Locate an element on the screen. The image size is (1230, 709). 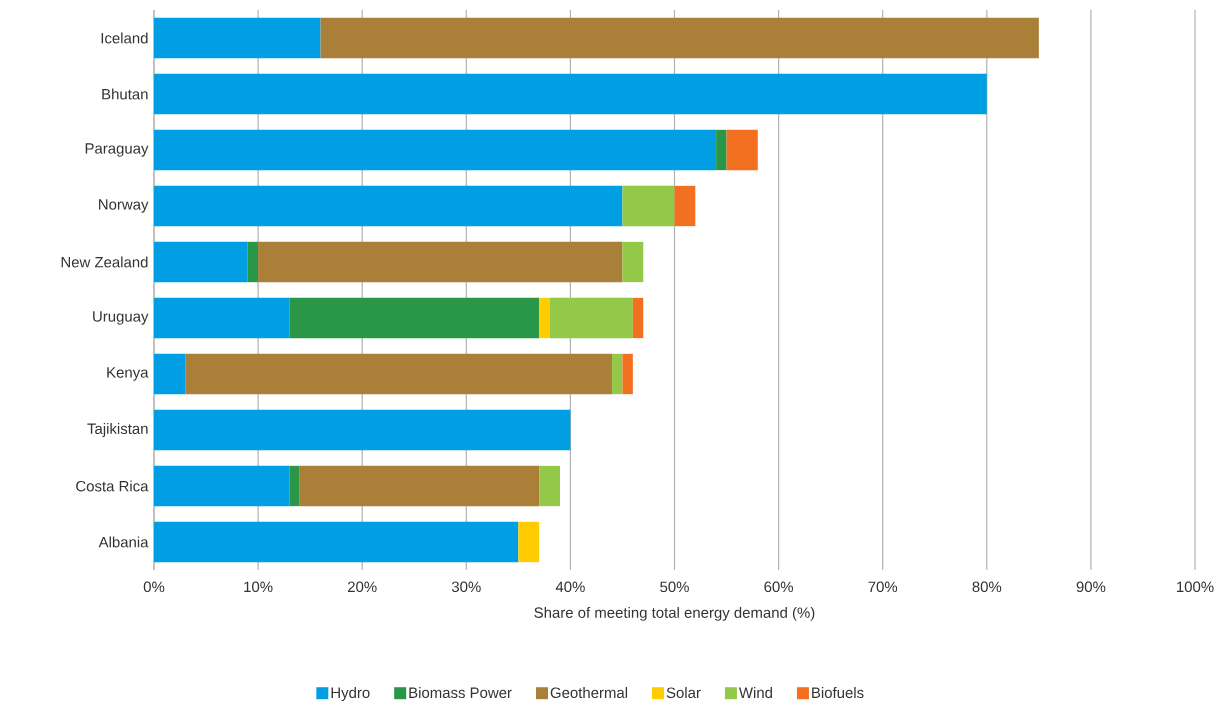
y-tick-label: Kenya is located at coordinates (128, 374).